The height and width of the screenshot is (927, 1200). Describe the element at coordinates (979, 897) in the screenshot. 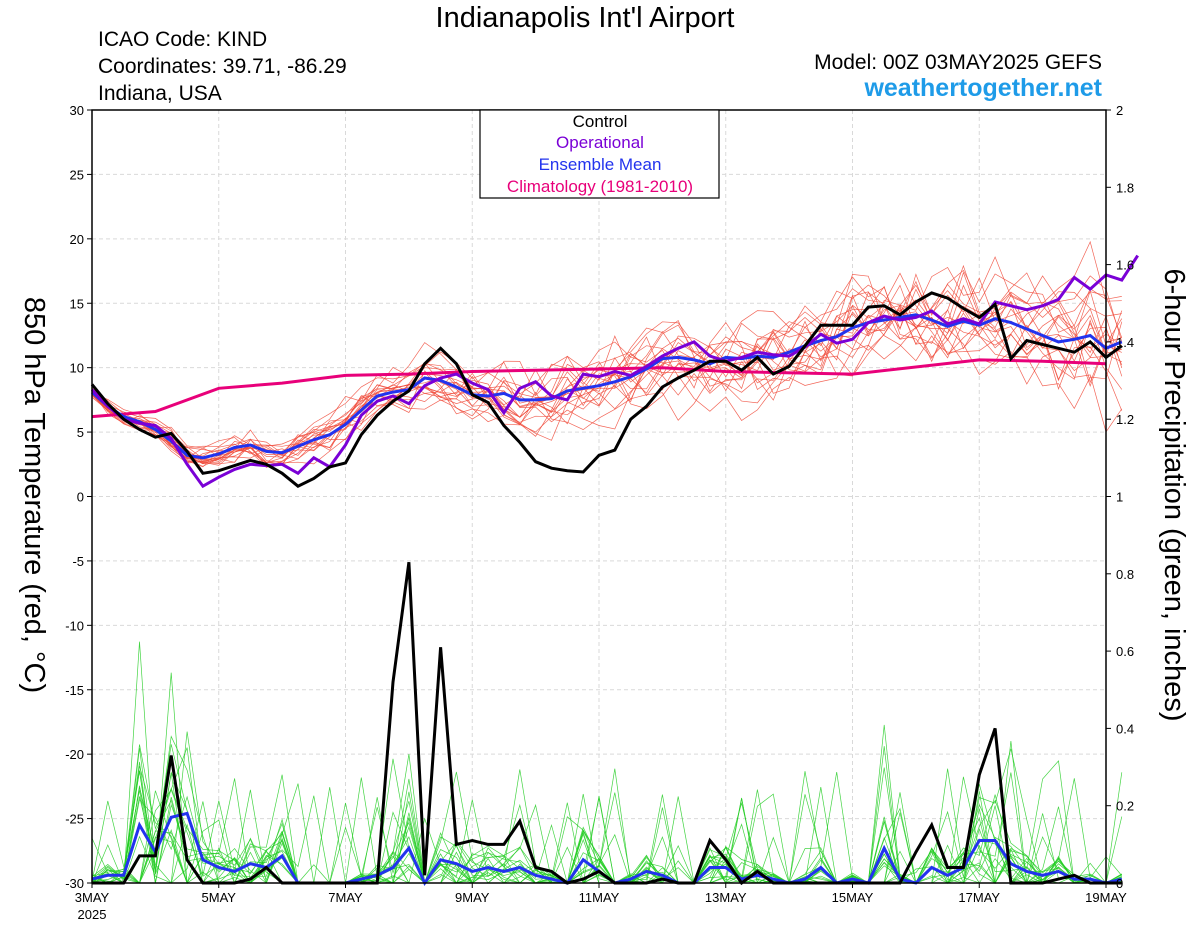

I see `x-tick-label: 17MAY` at that location.